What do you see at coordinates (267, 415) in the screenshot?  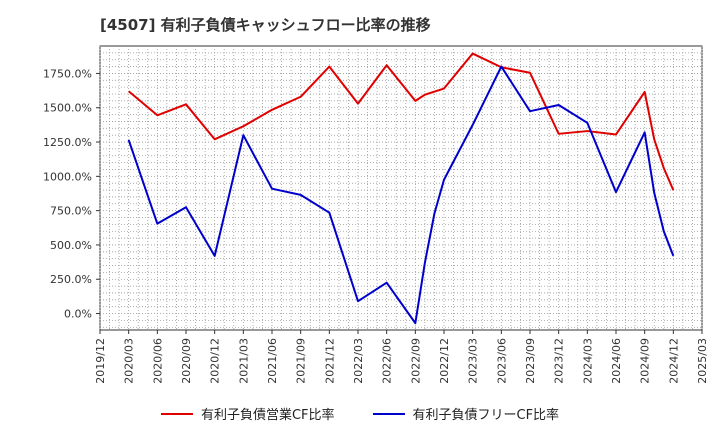 I see `legend-label-operating-cf: 有利子負債営業CF比率` at bounding box center [267, 415].